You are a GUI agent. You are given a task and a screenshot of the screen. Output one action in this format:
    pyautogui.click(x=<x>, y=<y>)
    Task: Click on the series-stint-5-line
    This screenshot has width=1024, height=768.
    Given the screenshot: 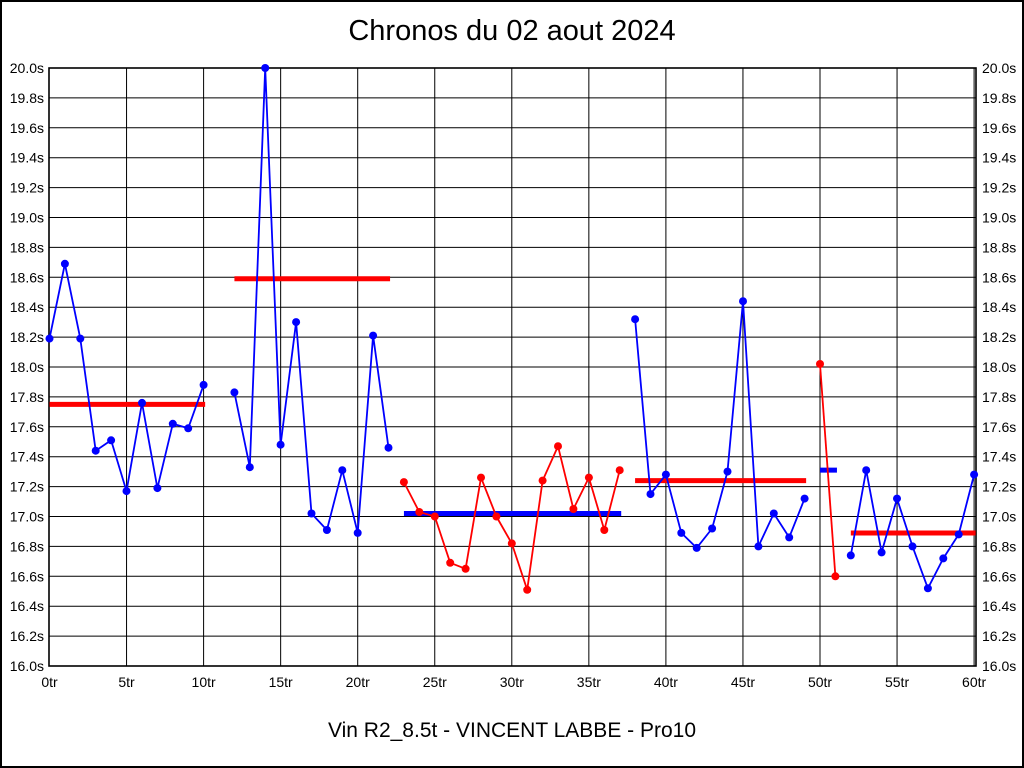 What is the action you would take?
    pyautogui.click(x=828, y=470)
    